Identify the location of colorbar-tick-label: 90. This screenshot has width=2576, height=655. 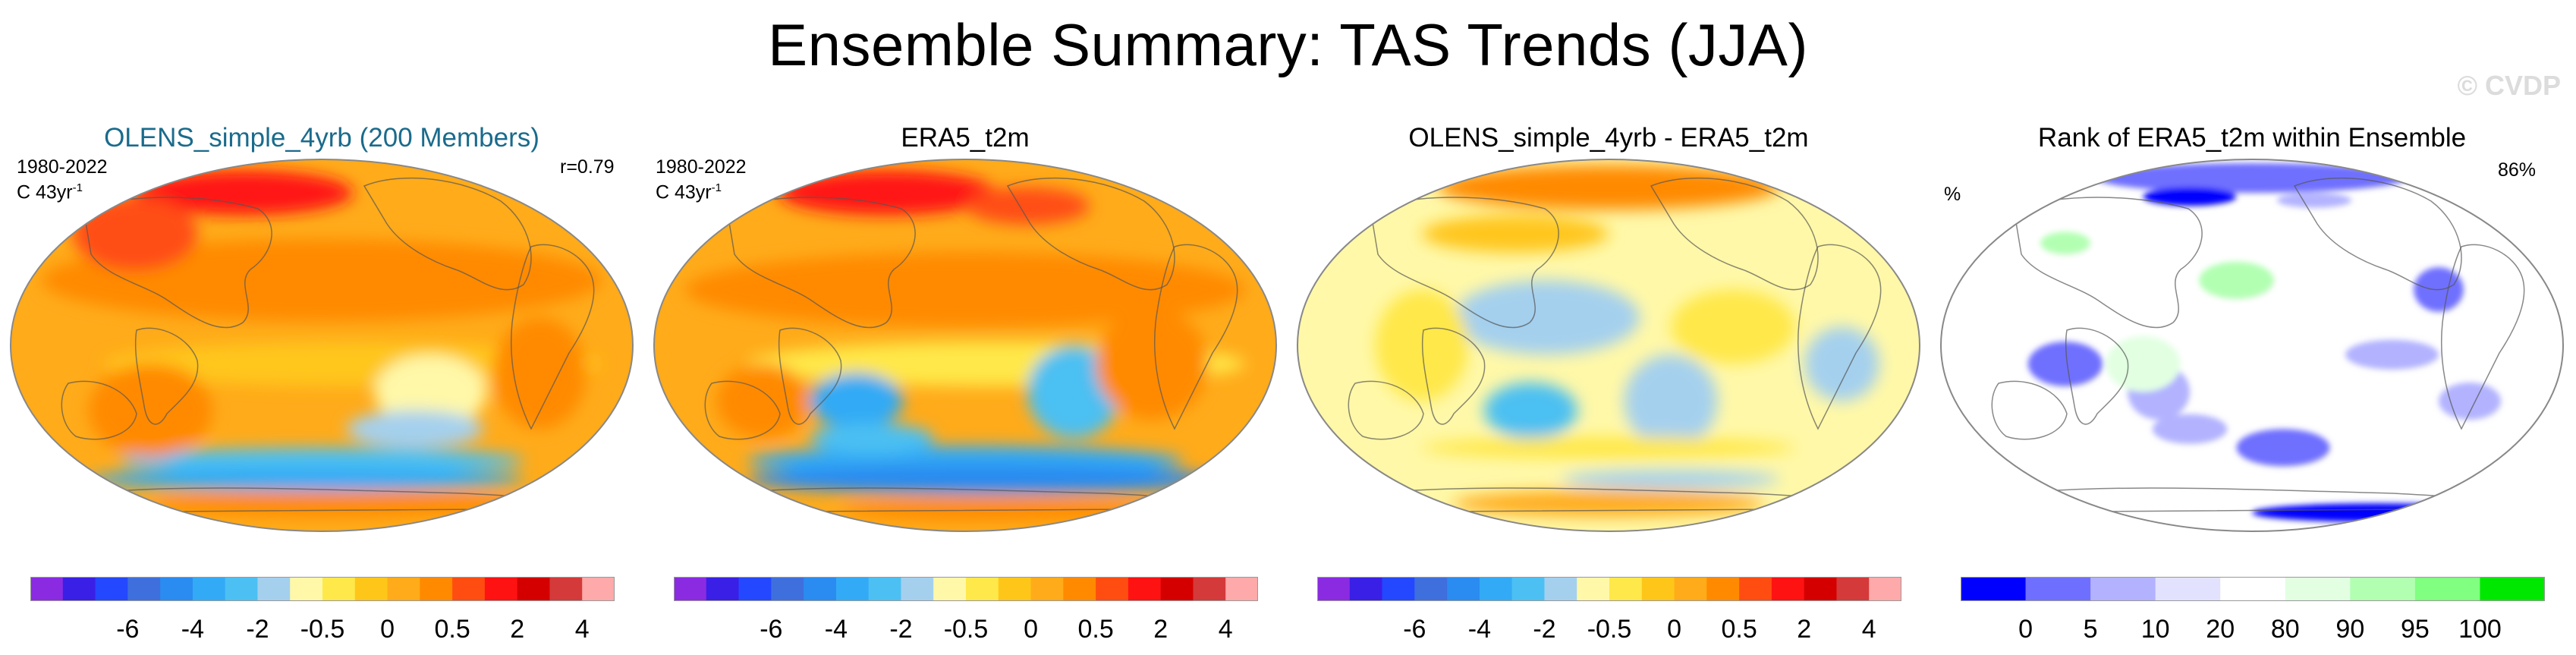
(2349, 629).